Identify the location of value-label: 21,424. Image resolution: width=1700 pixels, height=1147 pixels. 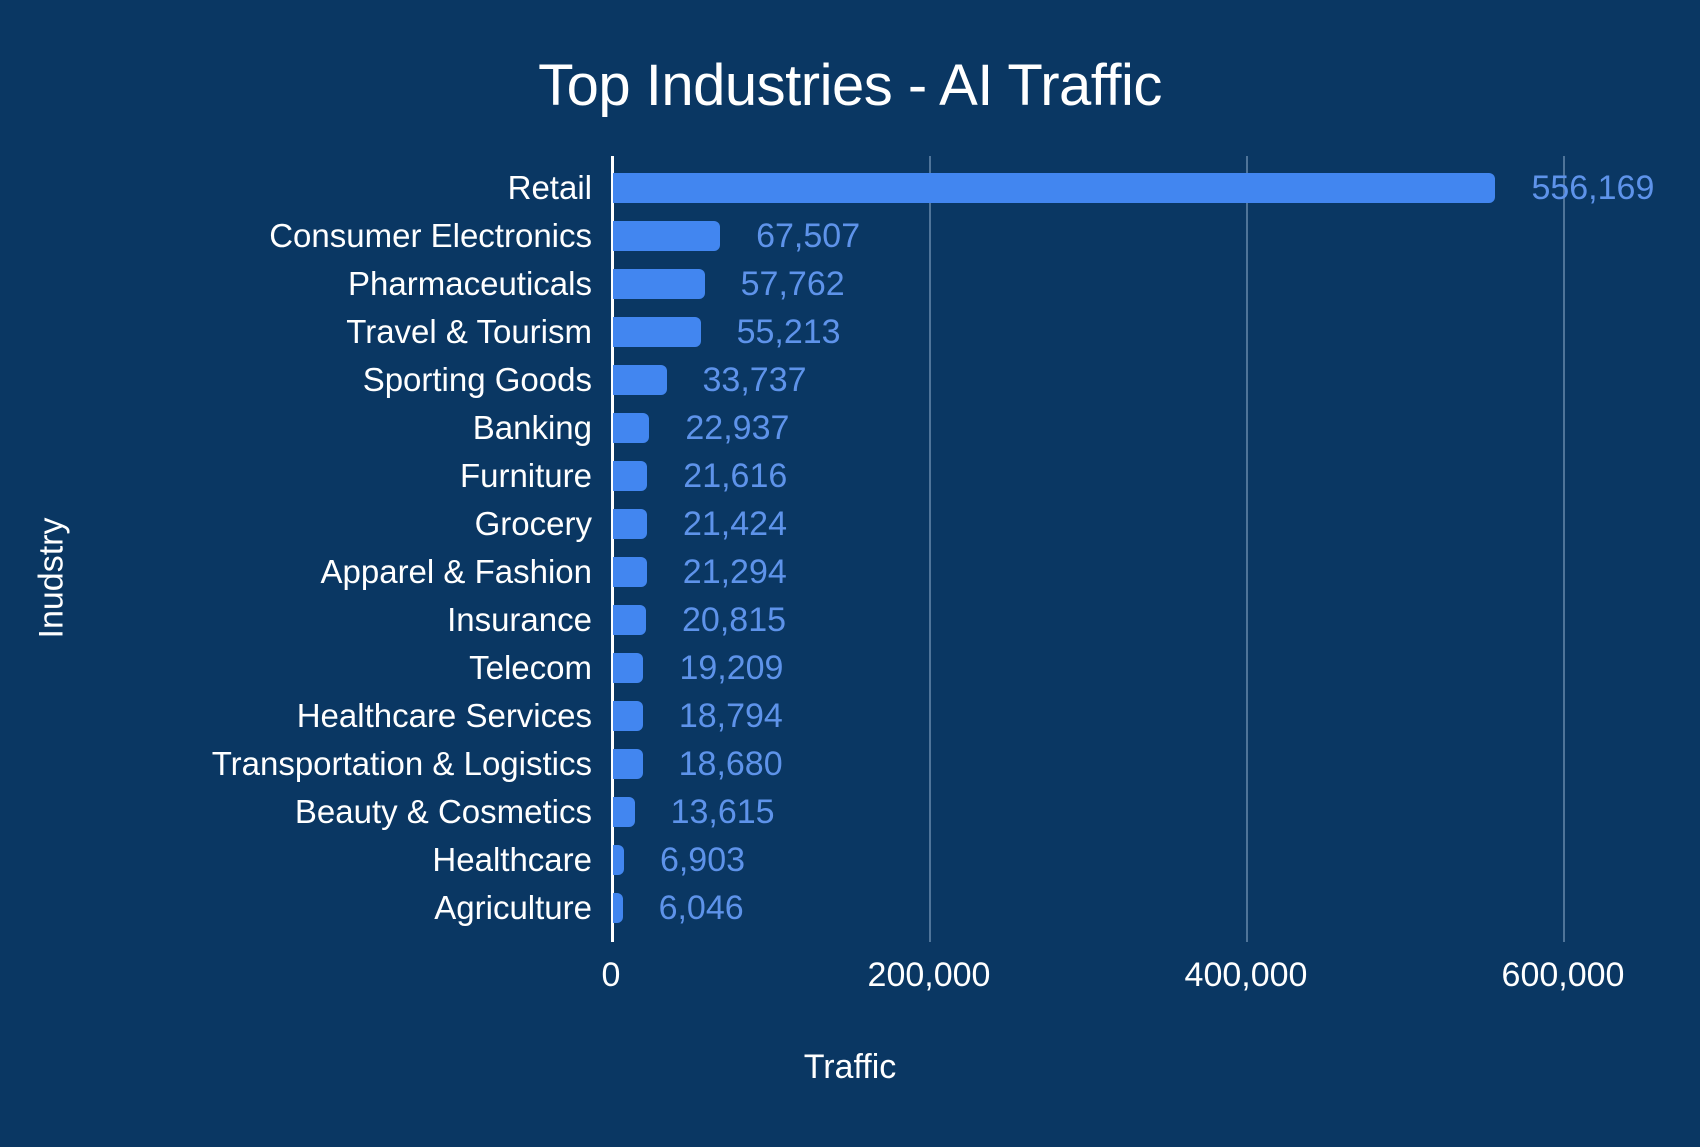
(734, 524).